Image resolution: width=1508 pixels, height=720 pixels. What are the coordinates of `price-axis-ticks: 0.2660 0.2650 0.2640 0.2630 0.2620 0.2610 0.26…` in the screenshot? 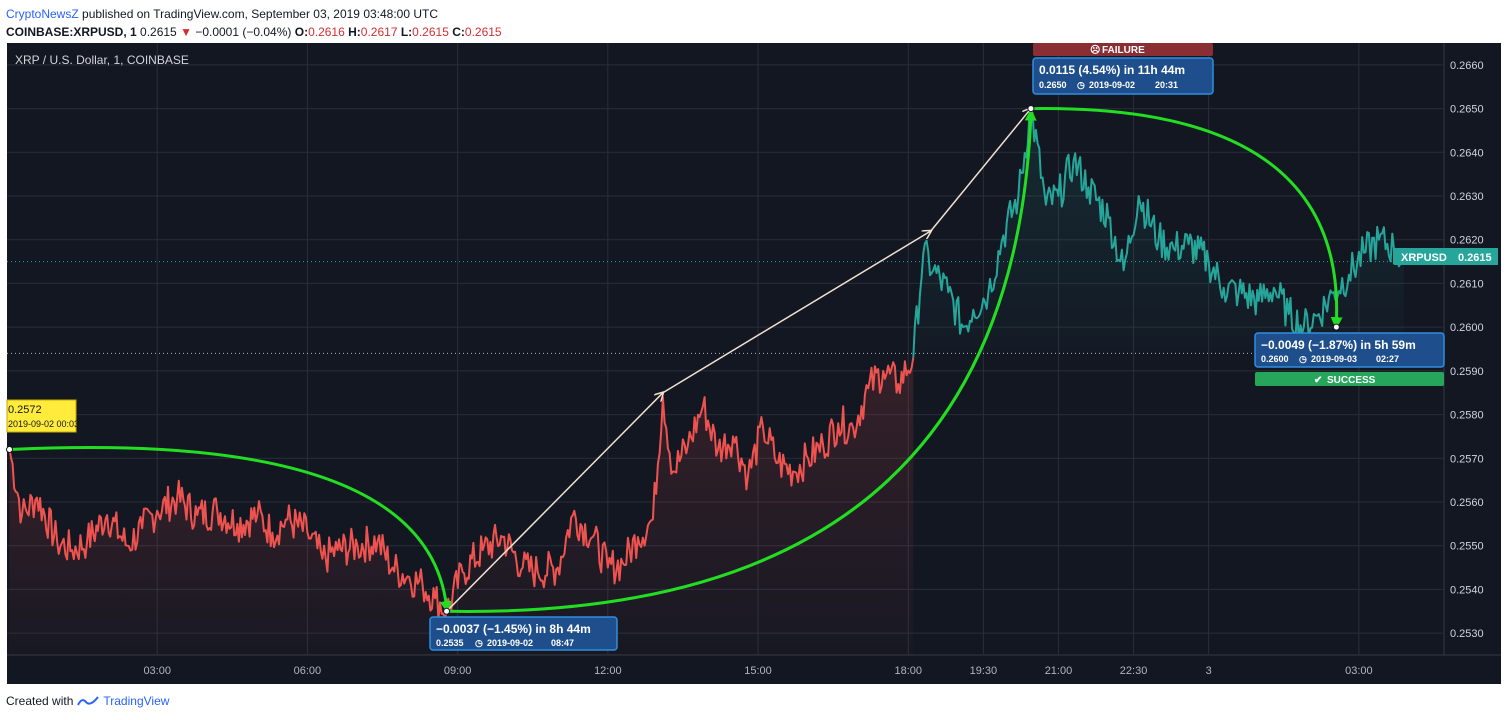 It's located at (1467, 350).